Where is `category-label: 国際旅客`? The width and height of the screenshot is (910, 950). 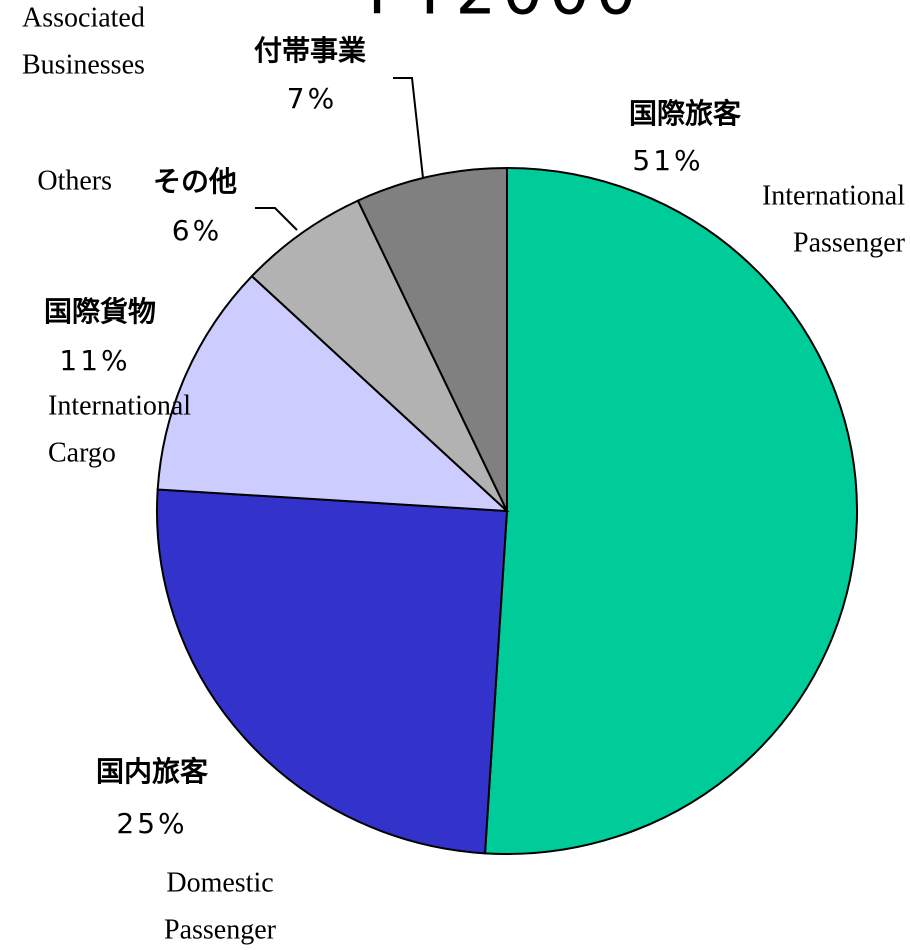
category-label: 国際旅客 is located at coordinates (685, 113).